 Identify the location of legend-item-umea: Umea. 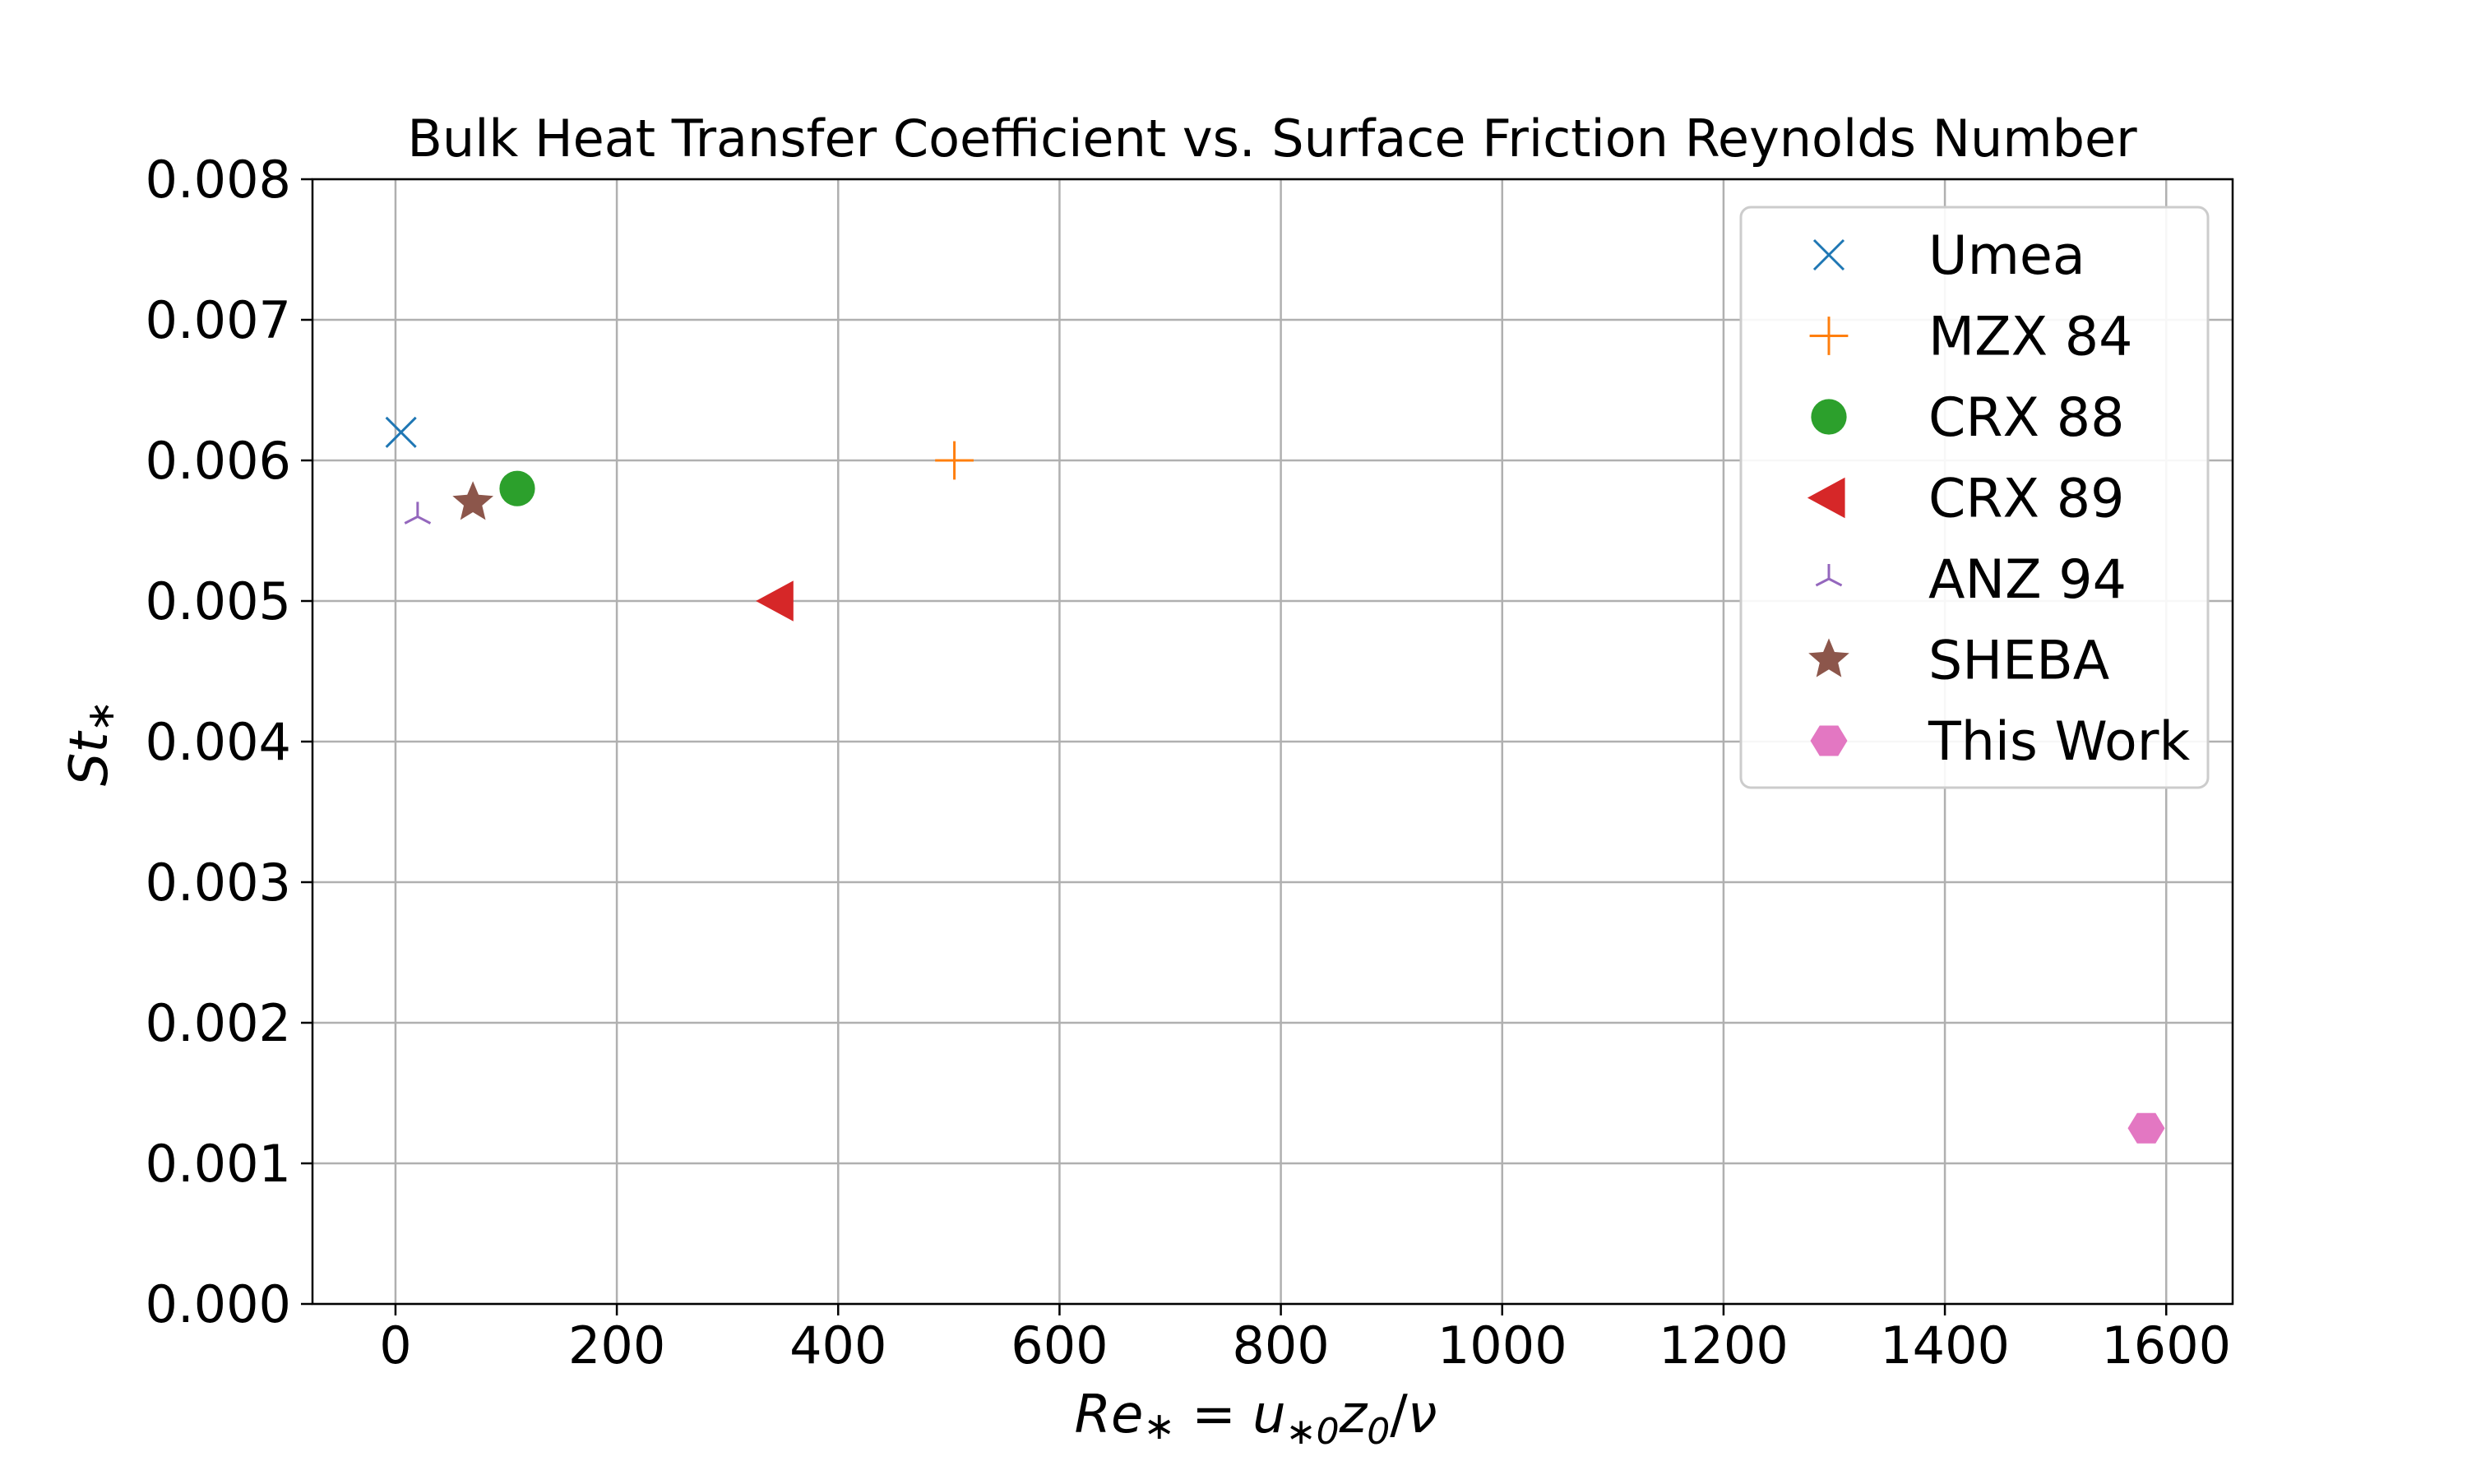
(1949, 256).